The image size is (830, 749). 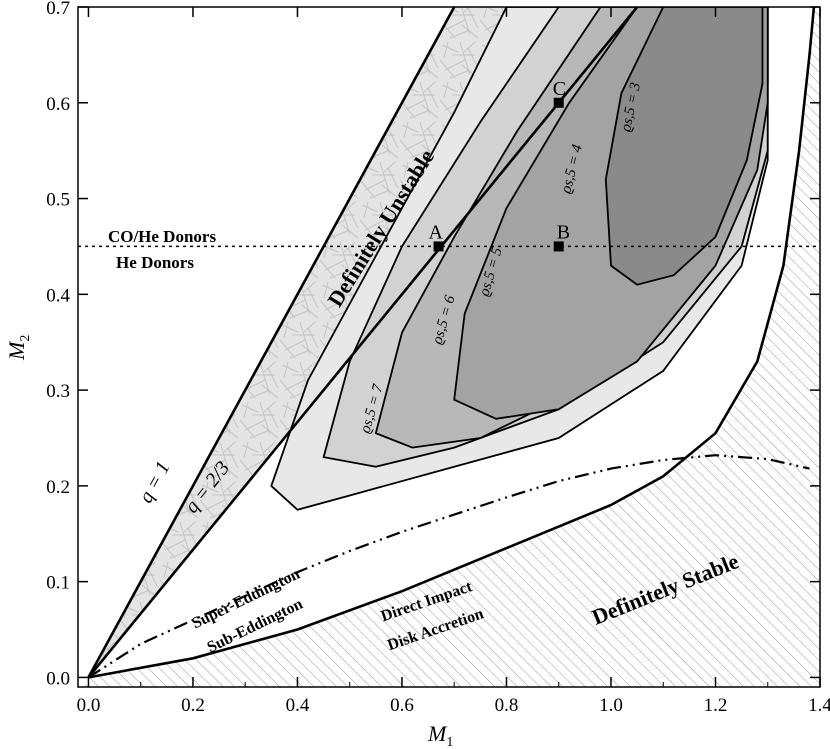 What do you see at coordinates (298, 705) in the screenshot?
I see `x-tick-label: 0.4` at bounding box center [298, 705].